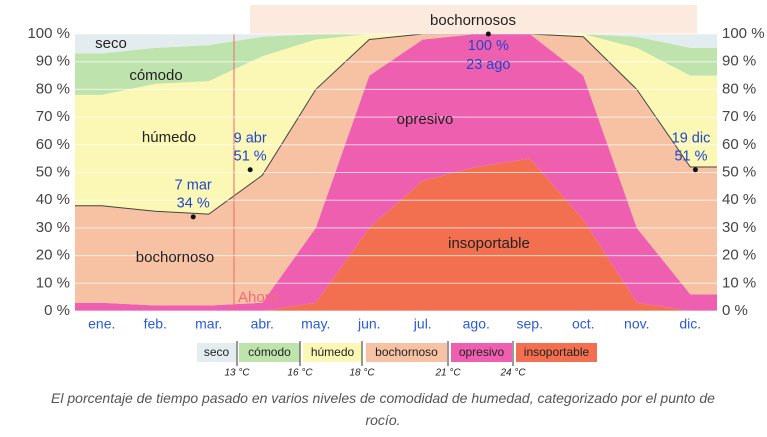  Describe the element at coordinates (739, 199) in the screenshot. I see `y-tick-label-right: 40 %` at that location.